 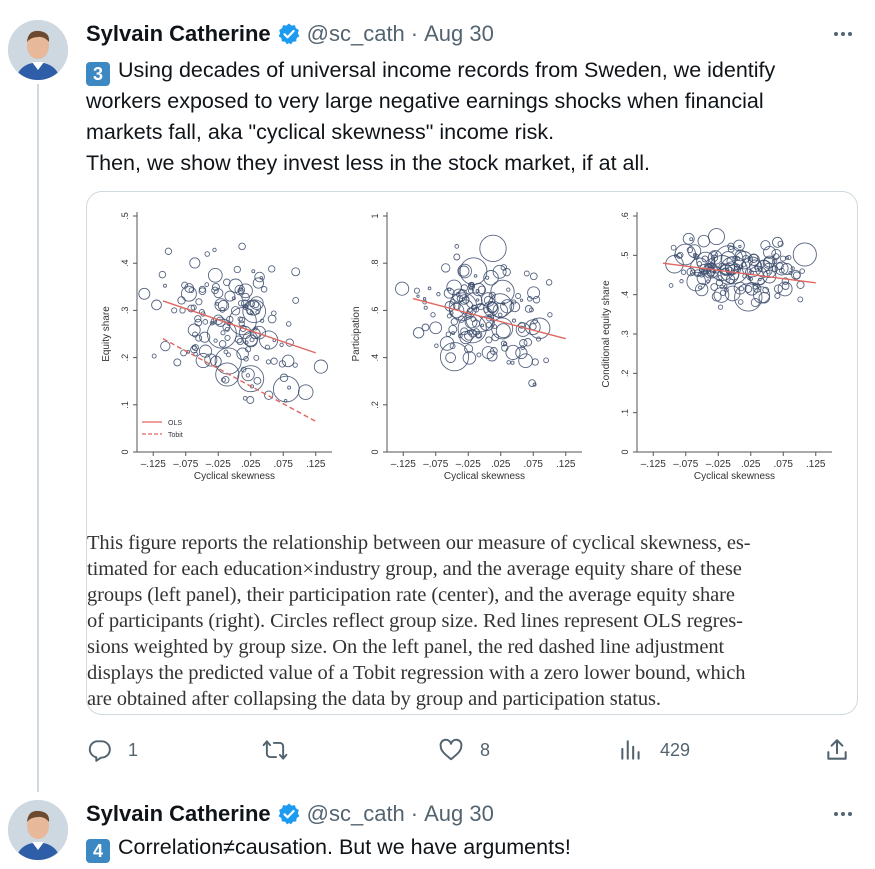 I want to click on y-tick-label: .6, so click(x=375, y=311).